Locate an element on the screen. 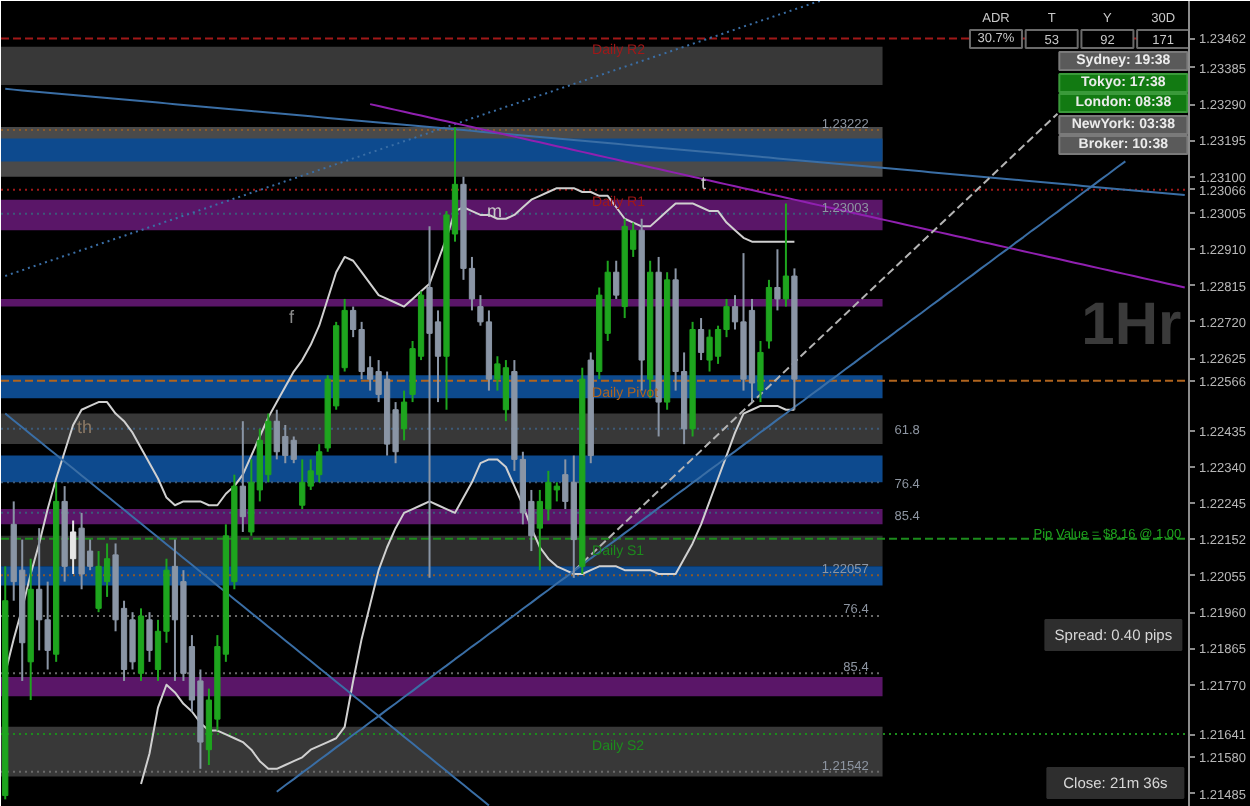 Image resolution: width=1250 pixels, height=806 pixels. annotation: t is located at coordinates (703, 183).